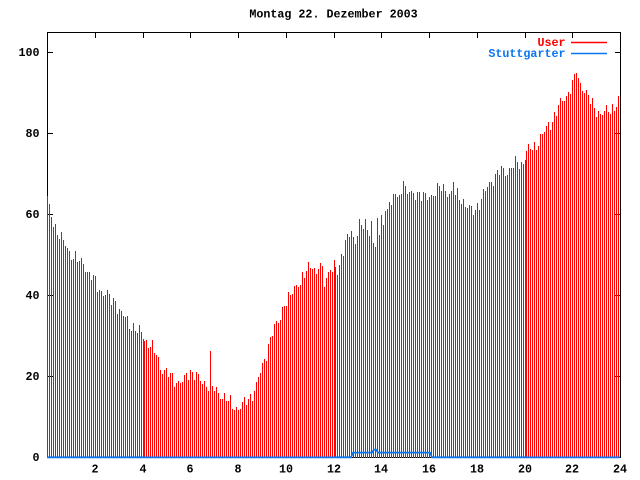  What do you see at coordinates (429, 470) in the screenshot?
I see `svg-text: 16` at bounding box center [429, 470].